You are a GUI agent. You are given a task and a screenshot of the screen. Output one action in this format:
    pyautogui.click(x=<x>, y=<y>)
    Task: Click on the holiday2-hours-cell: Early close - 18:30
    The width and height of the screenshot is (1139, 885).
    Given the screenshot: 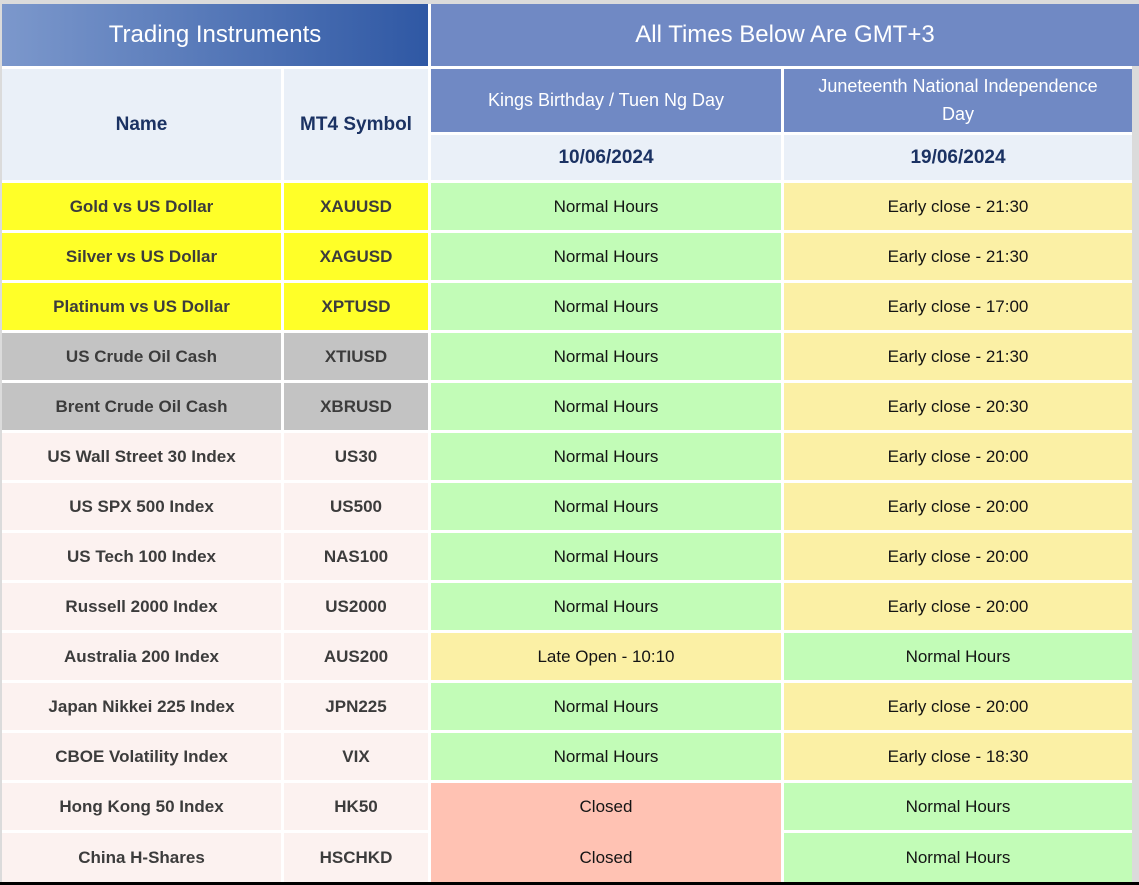 What is the action you would take?
    pyautogui.click(x=958, y=756)
    